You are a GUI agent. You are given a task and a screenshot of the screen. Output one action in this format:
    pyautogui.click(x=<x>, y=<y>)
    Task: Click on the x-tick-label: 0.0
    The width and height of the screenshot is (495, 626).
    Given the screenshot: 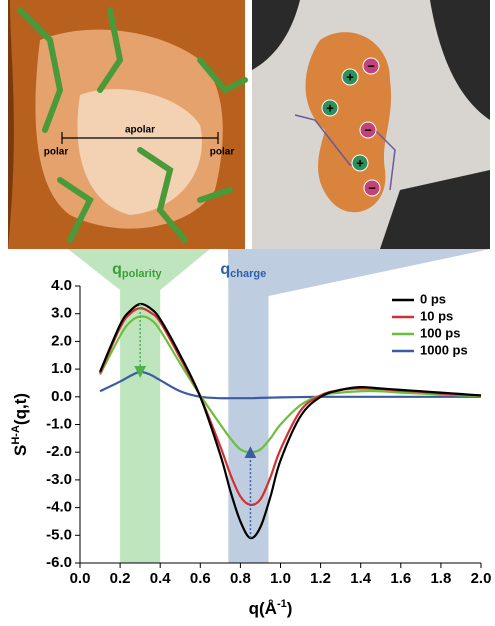 What is the action you would take?
    pyautogui.click(x=80, y=578)
    